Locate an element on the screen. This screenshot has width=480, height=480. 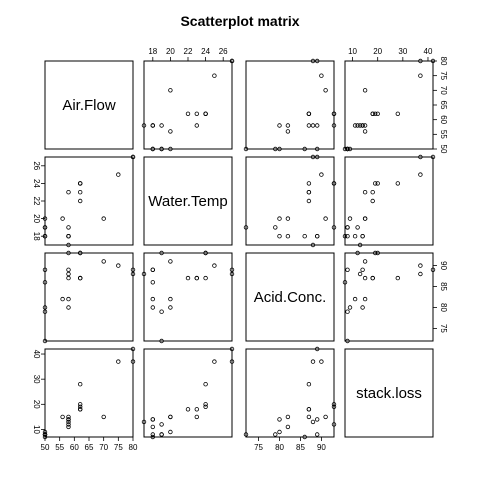
tick-label: 50 is located at coordinates (443, 149).